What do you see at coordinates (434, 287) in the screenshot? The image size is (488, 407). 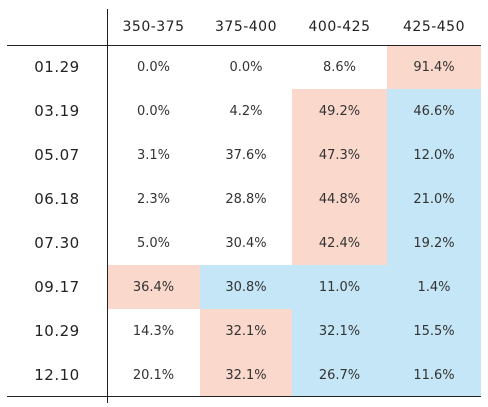 I see `table-cell-value: 1.4%` at bounding box center [434, 287].